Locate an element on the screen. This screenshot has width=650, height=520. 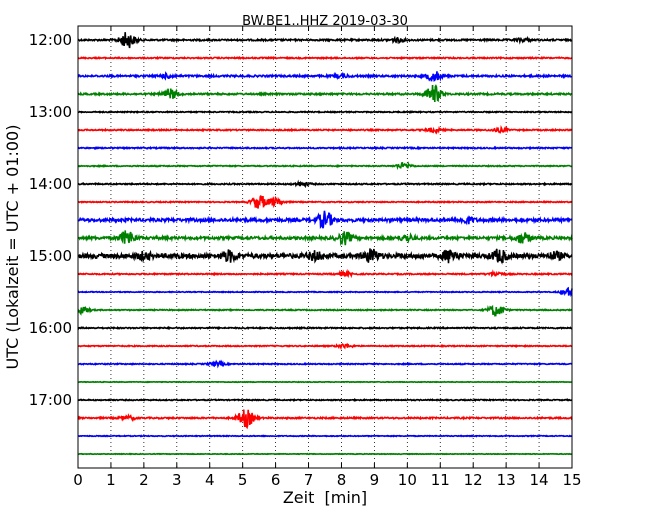
x-tick-label: 15 is located at coordinates (571, 480).